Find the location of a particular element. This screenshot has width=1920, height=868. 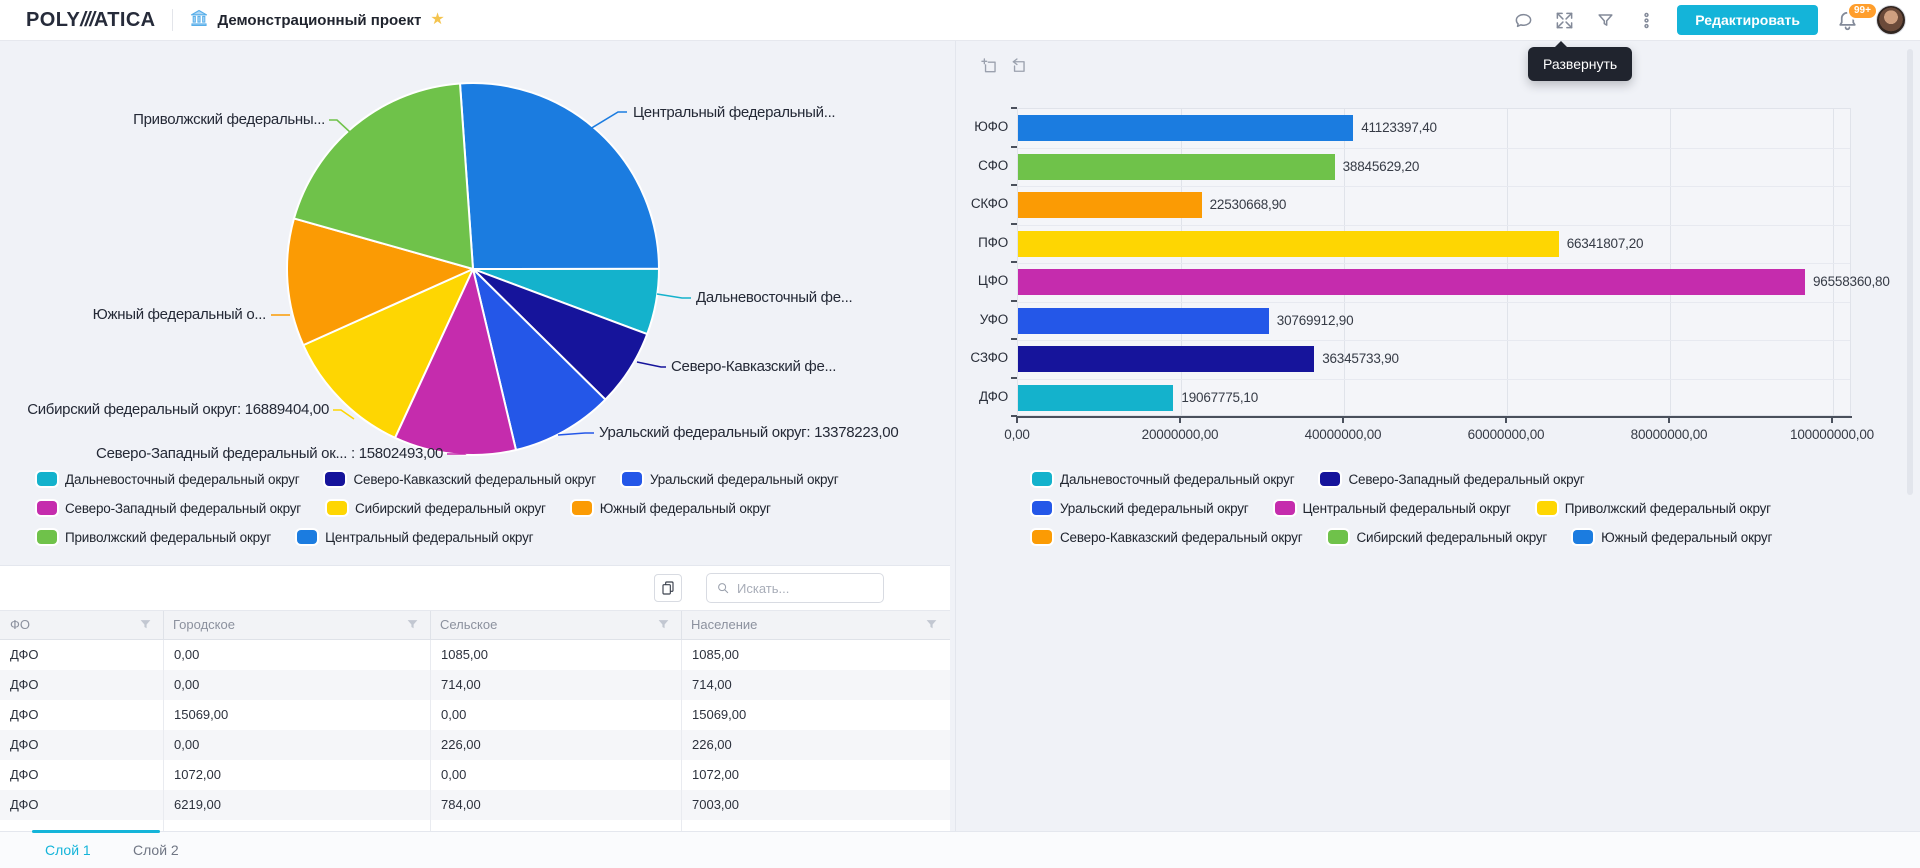

table-row: ДФО 1072,00 0,00 1072,00 is located at coordinates (475, 775).